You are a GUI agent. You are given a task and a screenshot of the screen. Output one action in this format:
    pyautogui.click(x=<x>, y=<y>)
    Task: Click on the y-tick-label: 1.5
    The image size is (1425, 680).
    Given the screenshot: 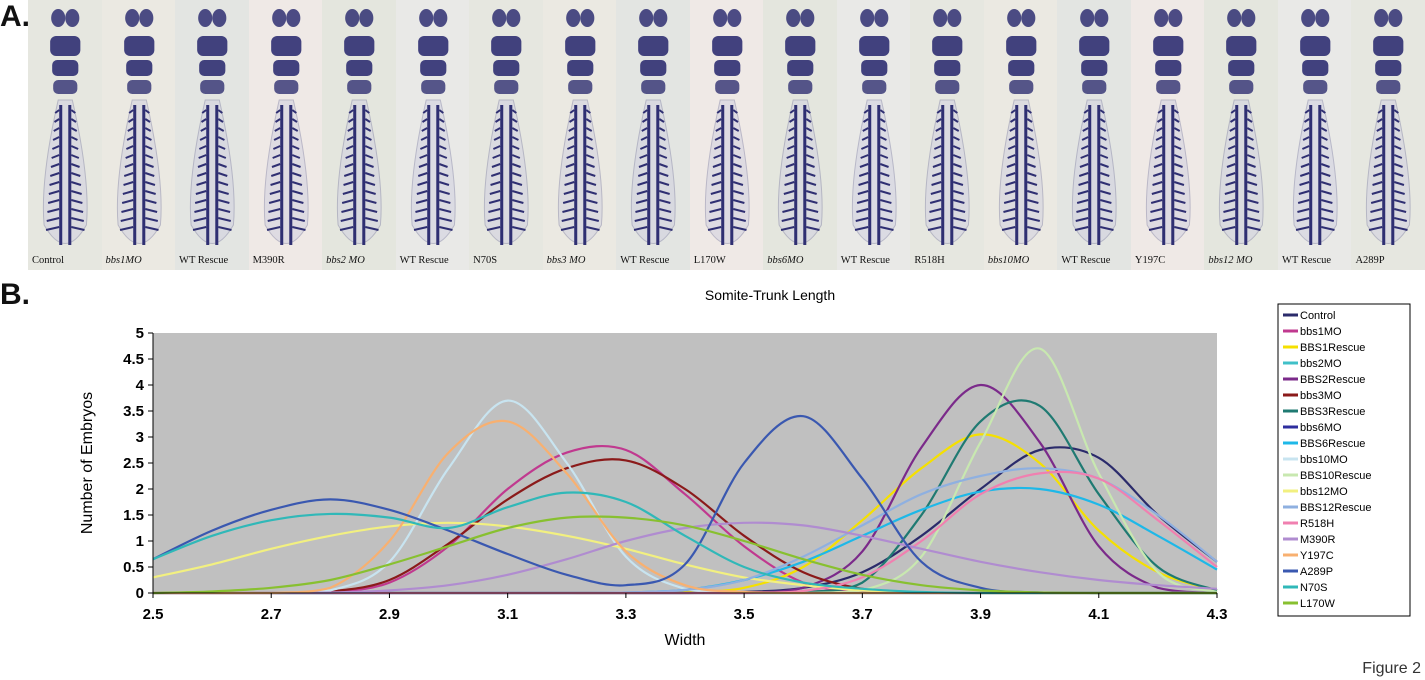 What is the action you would take?
    pyautogui.click(x=133, y=515)
    